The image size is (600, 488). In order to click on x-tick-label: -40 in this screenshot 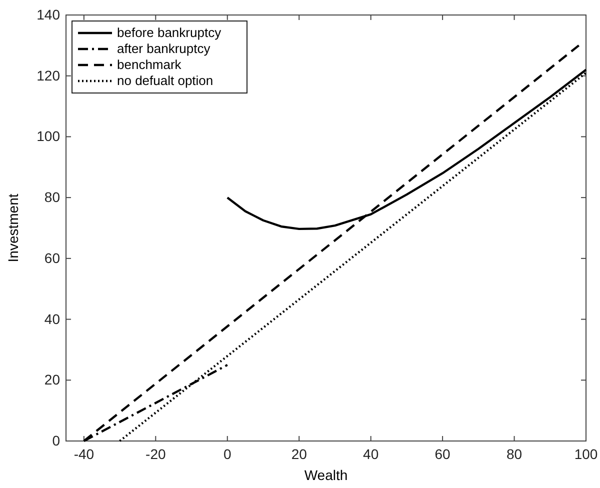, I will do `click(84, 454)`.